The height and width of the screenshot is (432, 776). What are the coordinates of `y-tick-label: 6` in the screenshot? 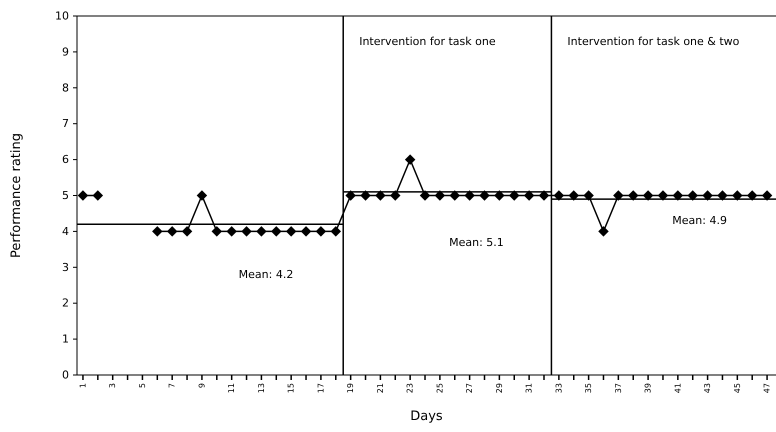 It's located at (65, 159).